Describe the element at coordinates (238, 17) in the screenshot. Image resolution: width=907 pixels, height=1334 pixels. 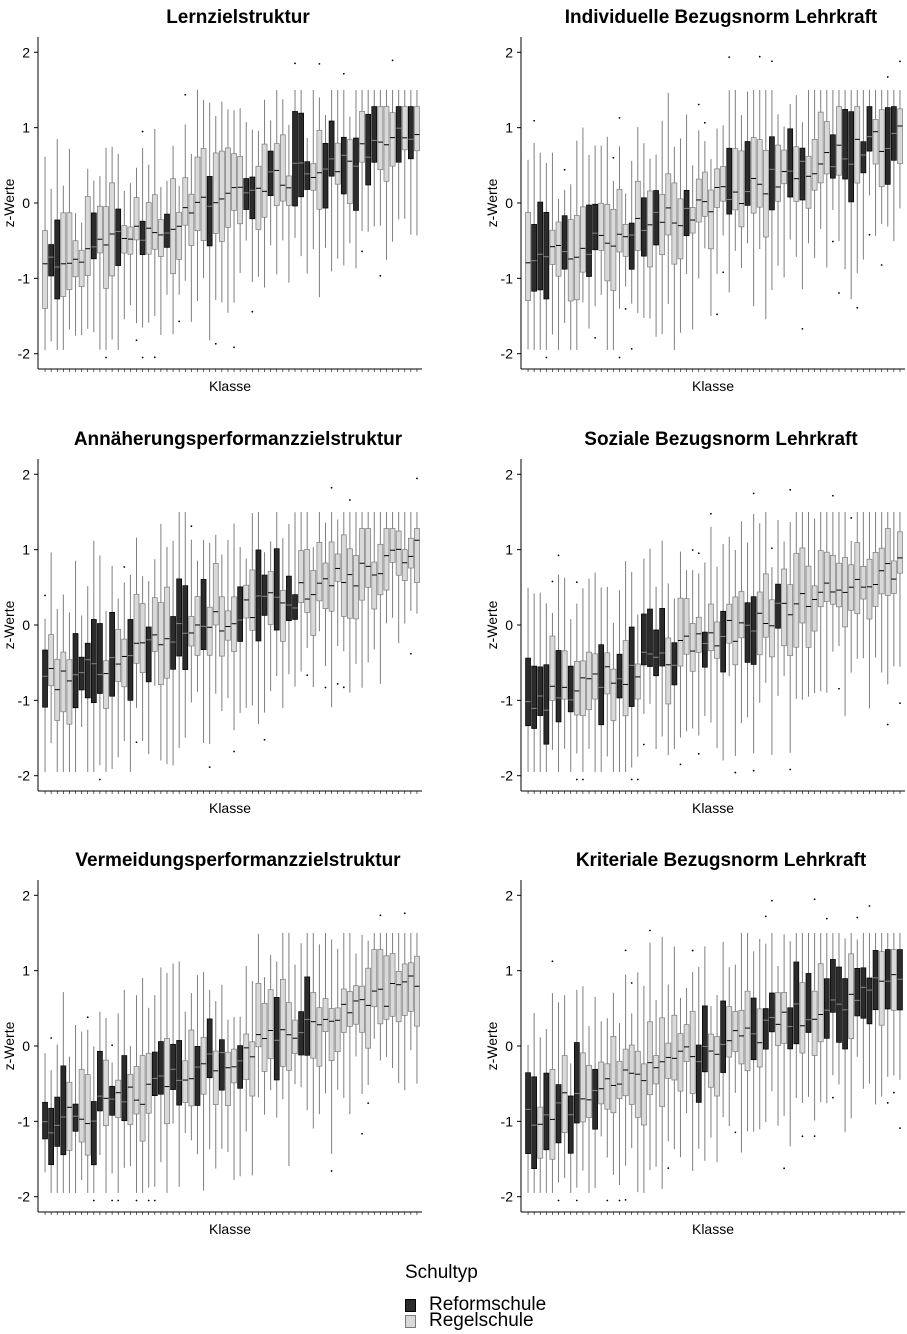
I see `panel-title: Lernzielstruktur` at that location.